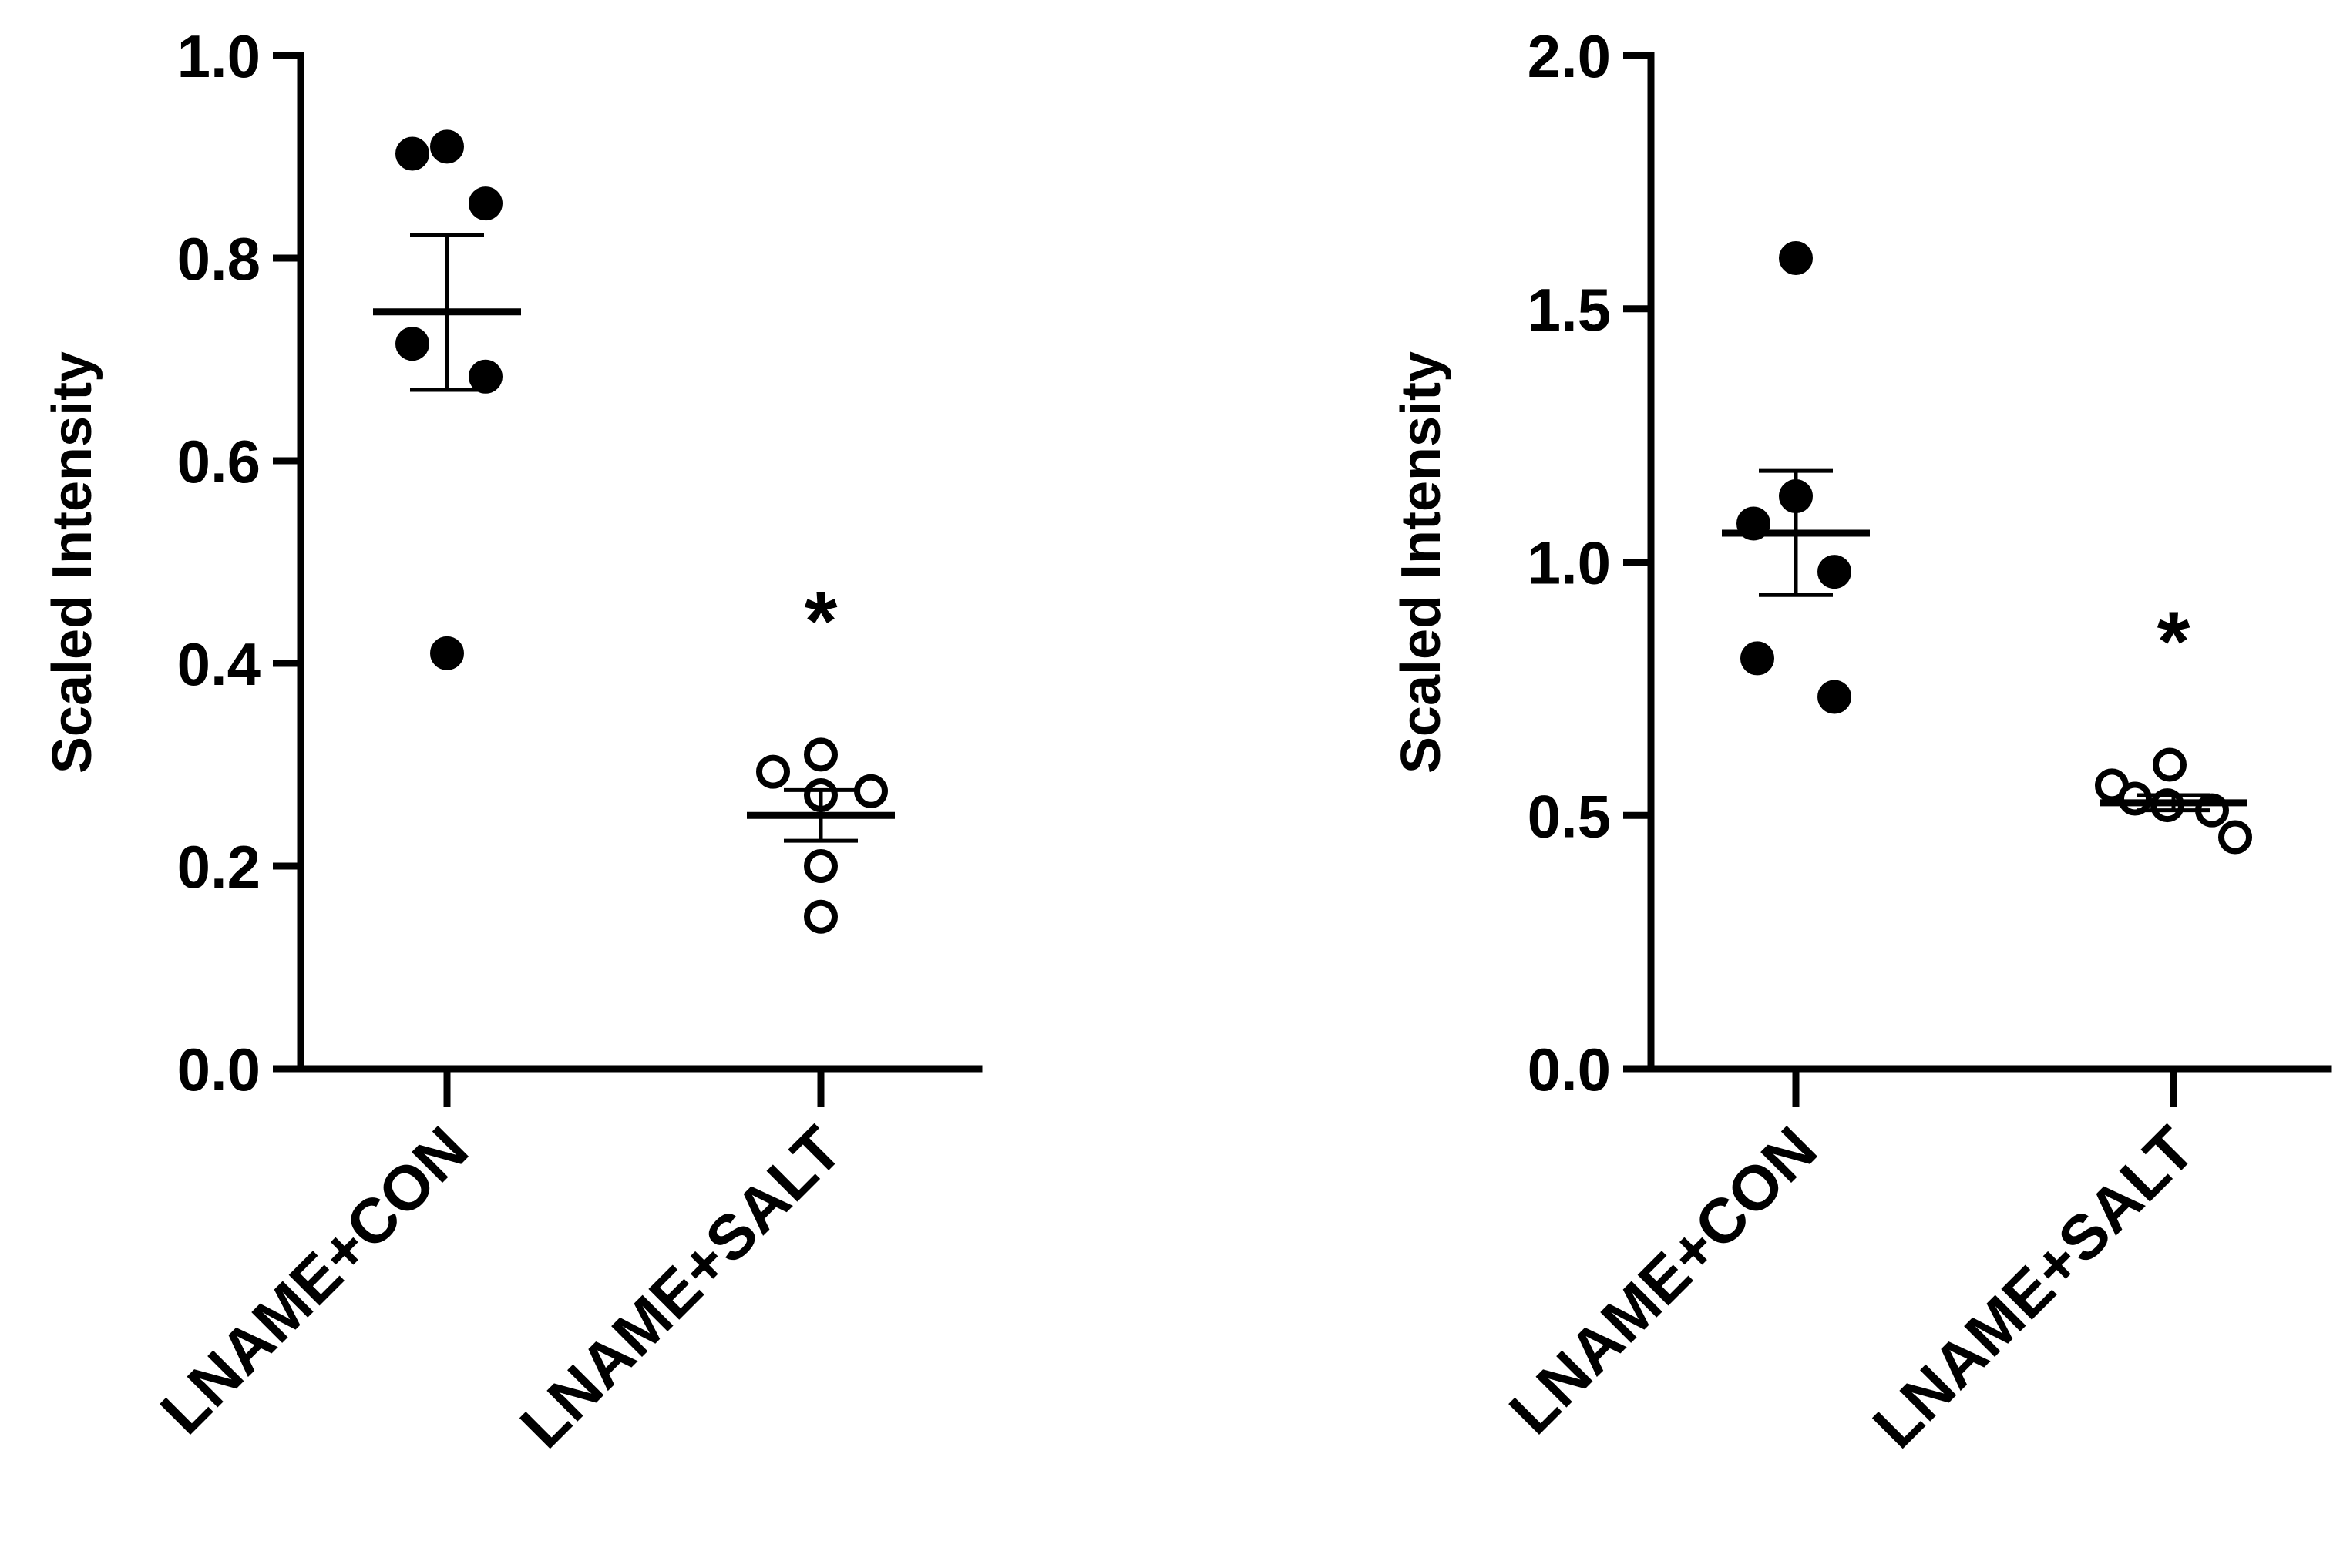 Image resolution: width=2350 pixels, height=1568 pixels. What do you see at coordinates (219, 664) in the screenshot?
I see `y-tick-label: 0.4` at bounding box center [219, 664].